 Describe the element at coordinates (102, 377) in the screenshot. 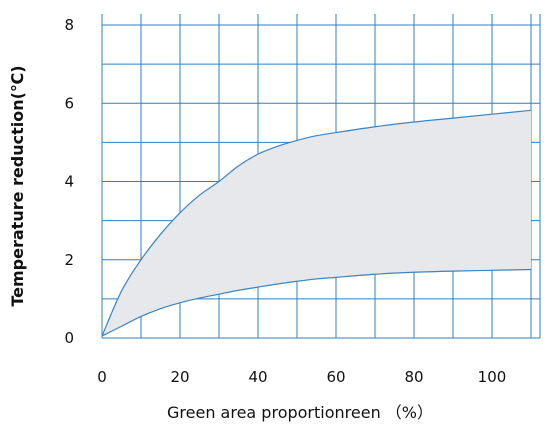

I see `x-tick-label: 0` at that location.